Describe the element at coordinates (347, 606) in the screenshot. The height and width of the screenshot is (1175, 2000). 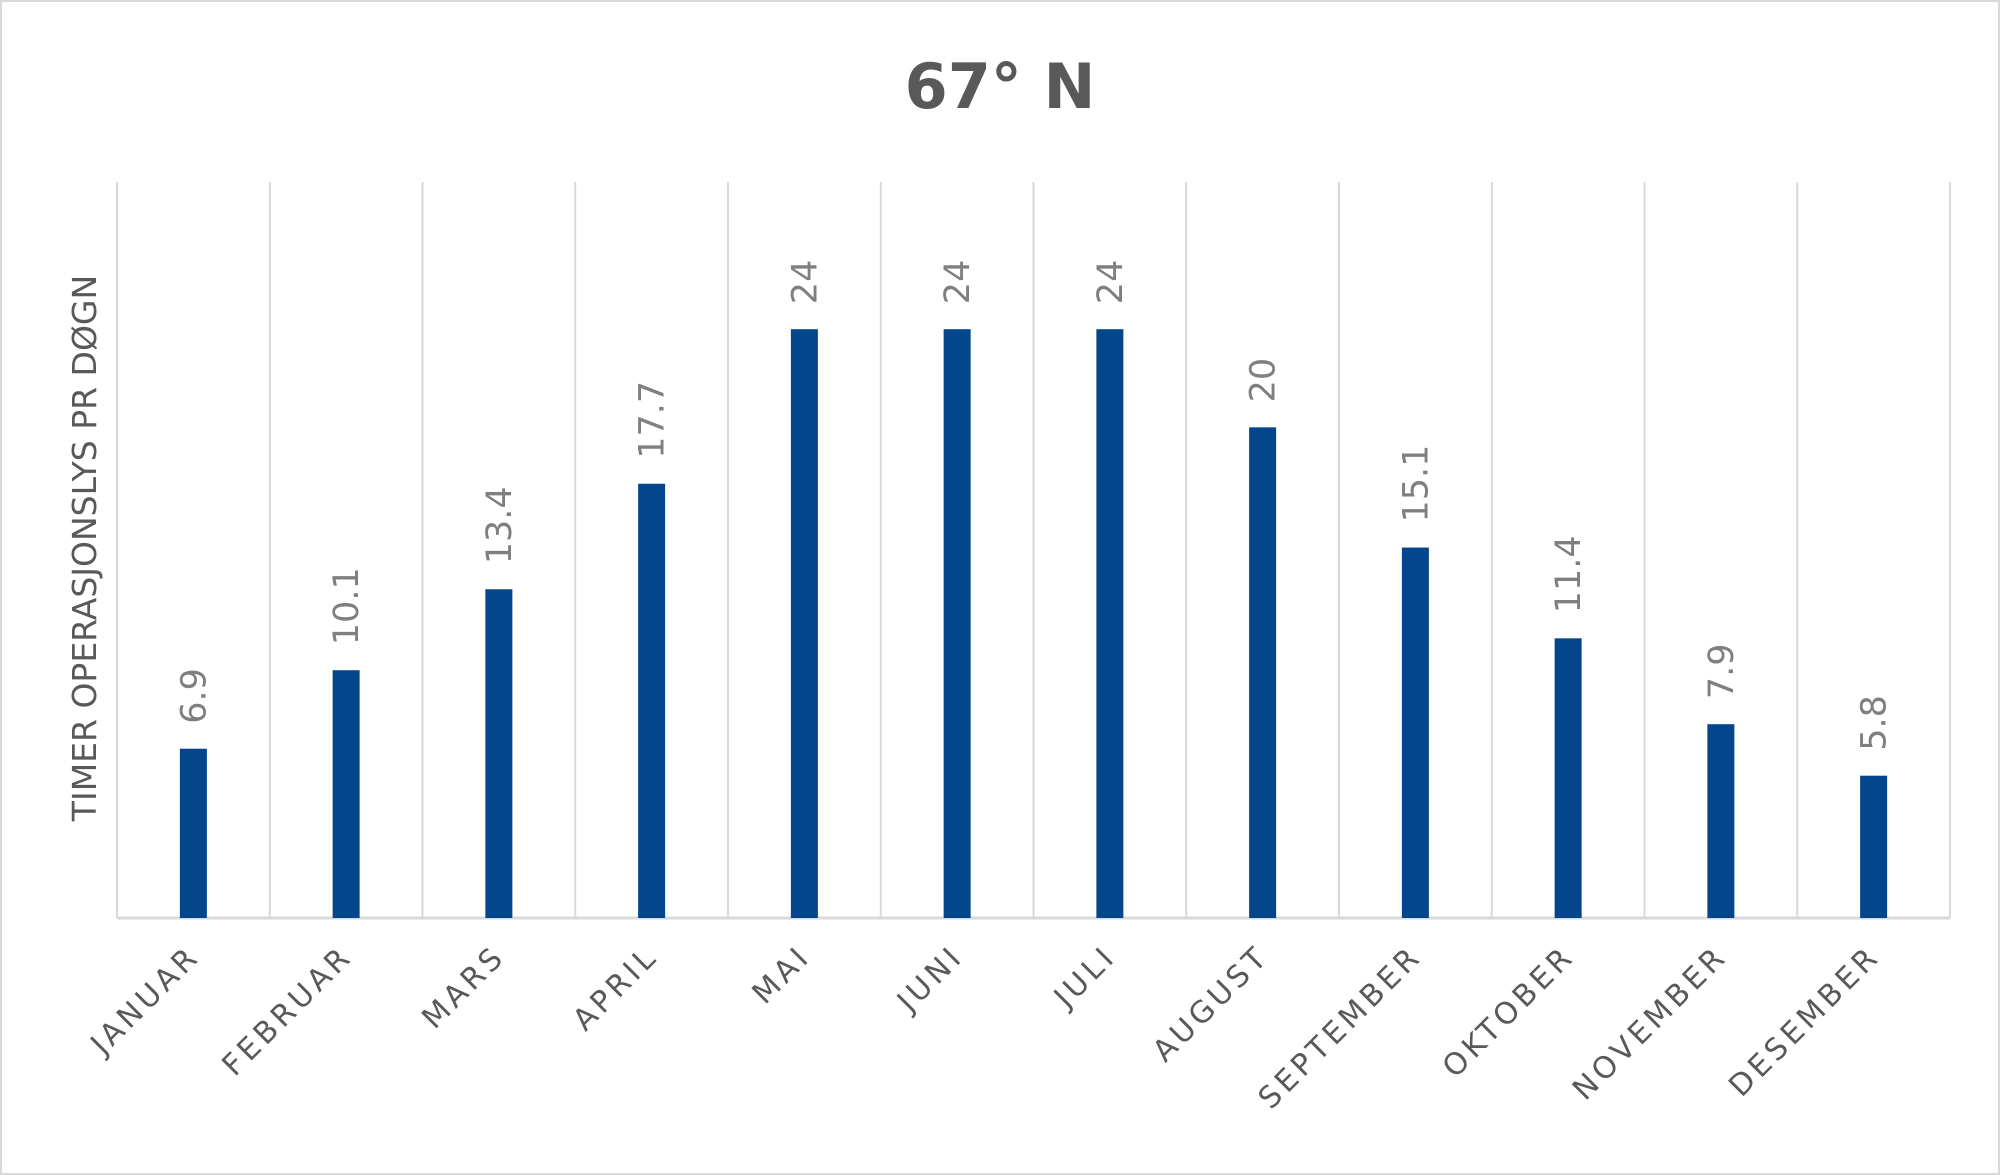
I see `data-label-februar: 10.1` at that location.